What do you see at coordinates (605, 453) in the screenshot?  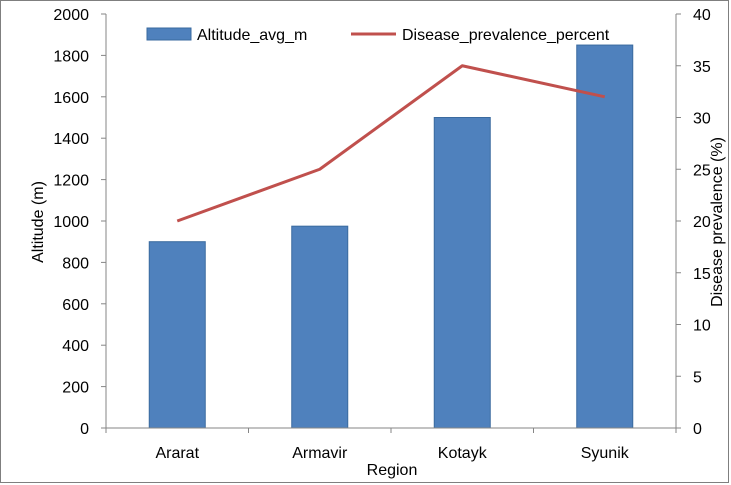 I see `x-tick-label: Syunik` at bounding box center [605, 453].